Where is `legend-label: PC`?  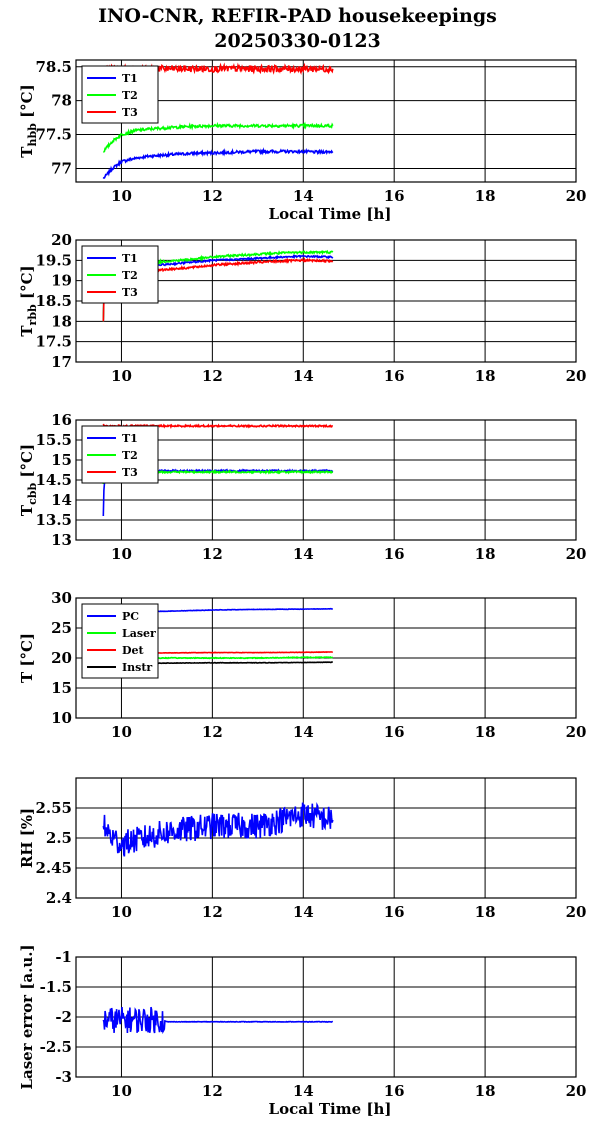
legend-label: PC is located at coordinates (130, 616).